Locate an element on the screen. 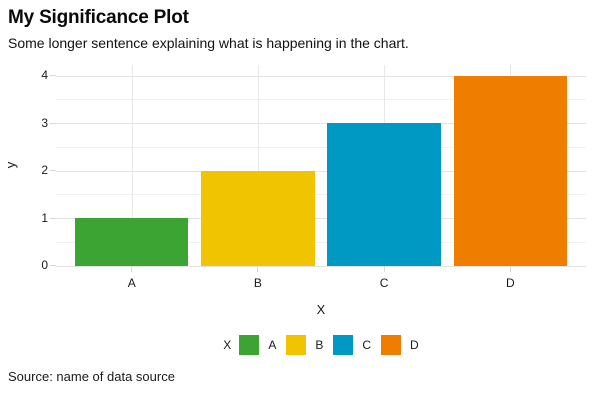 The image size is (600, 400). legend-item-b: B is located at coordinates (304, 345).